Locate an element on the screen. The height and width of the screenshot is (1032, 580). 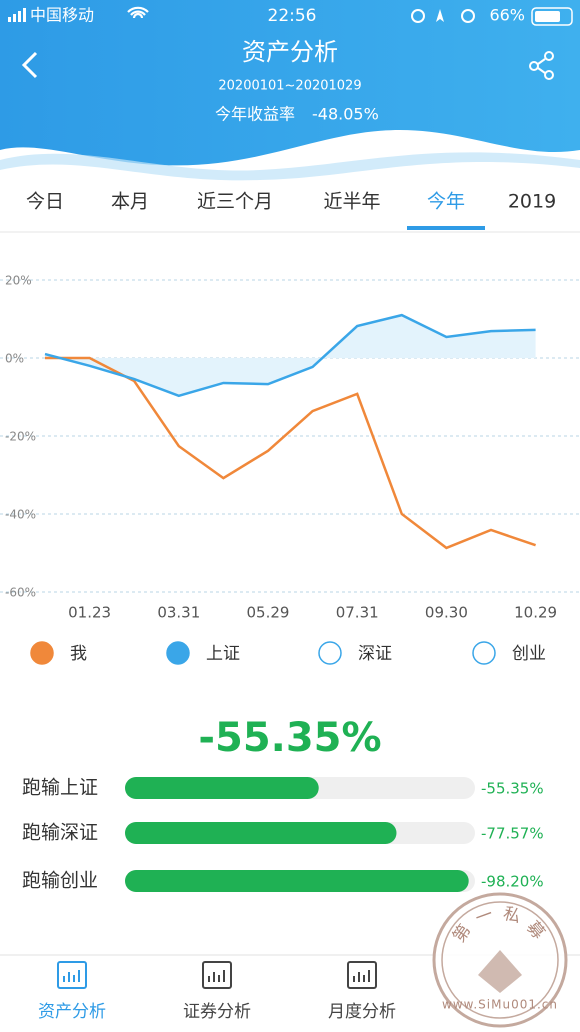
line is located at coordinates (290, 355).